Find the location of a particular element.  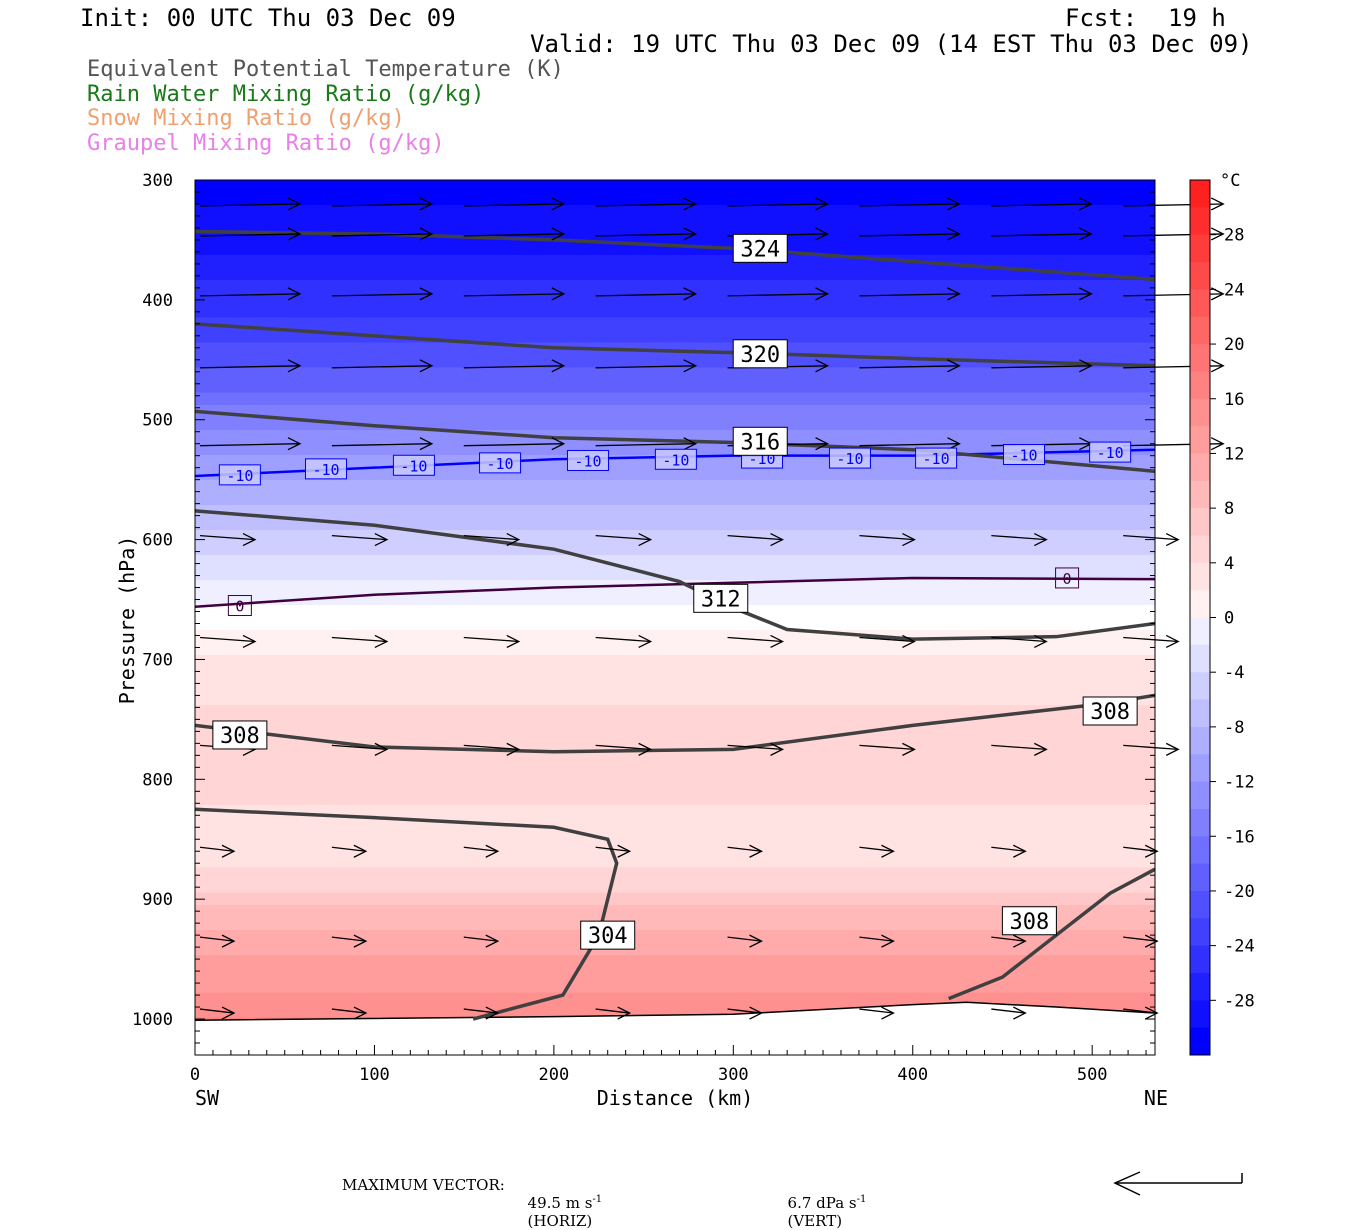

vert-unit: (VERT) is located at coordinates (815, 1221).